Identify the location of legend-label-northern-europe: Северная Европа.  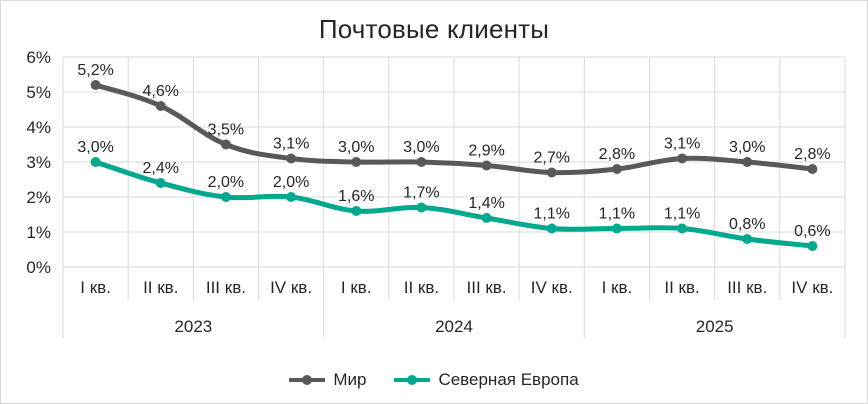
(508, 379).